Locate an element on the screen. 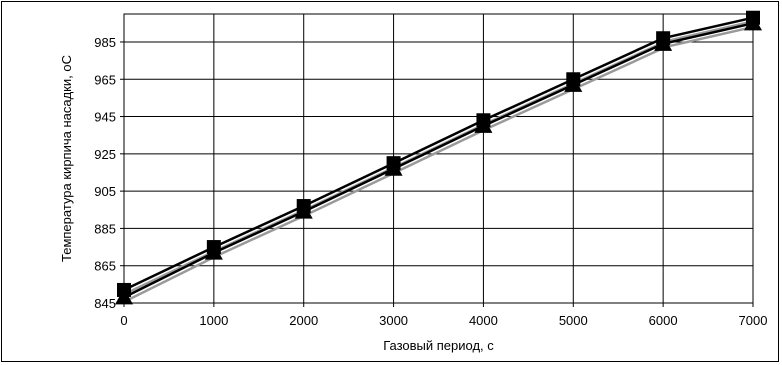 This screenshot has width=782, height=365. y-tick-label: 925 is located at coordinates (105, 154).